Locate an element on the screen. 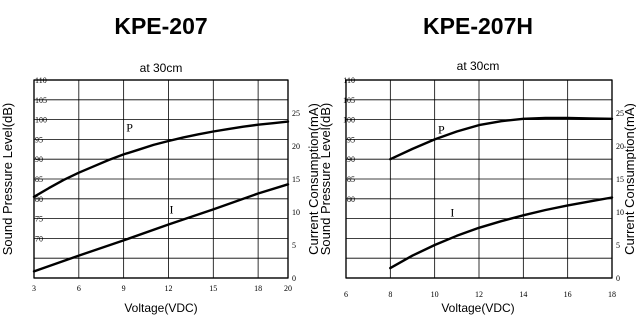  chart-title: KPE-207 is located at coordinates (160, 26).